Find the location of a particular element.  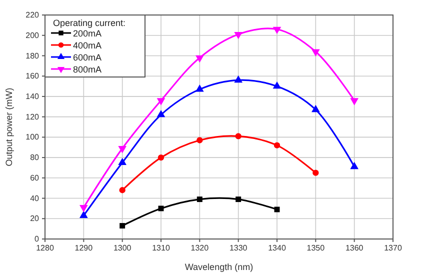

x-tick-label: 1370 is located at coordinates (393, 248).